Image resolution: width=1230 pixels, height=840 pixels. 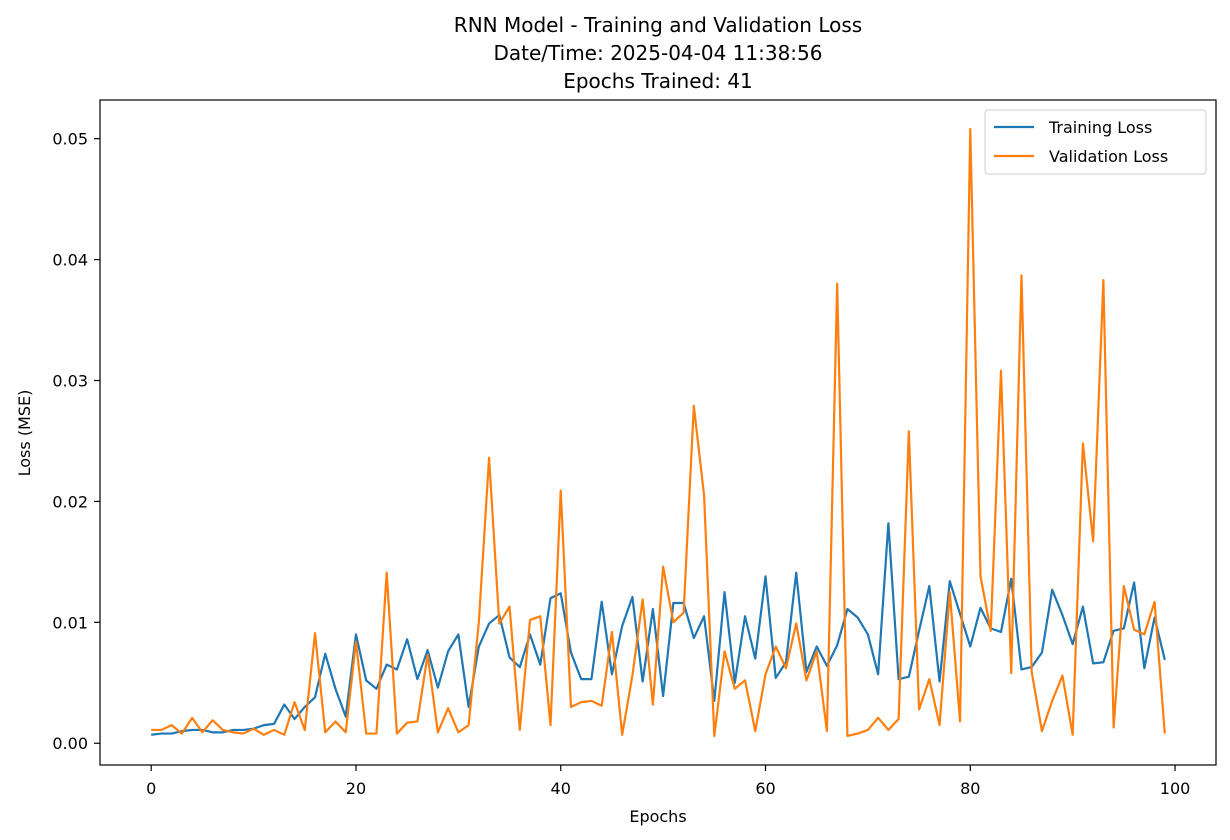 What do you see at coordinates (70, 501) in the screenshot?
I see `y-tick-label: 0.02` at bounding box center [70, 501].